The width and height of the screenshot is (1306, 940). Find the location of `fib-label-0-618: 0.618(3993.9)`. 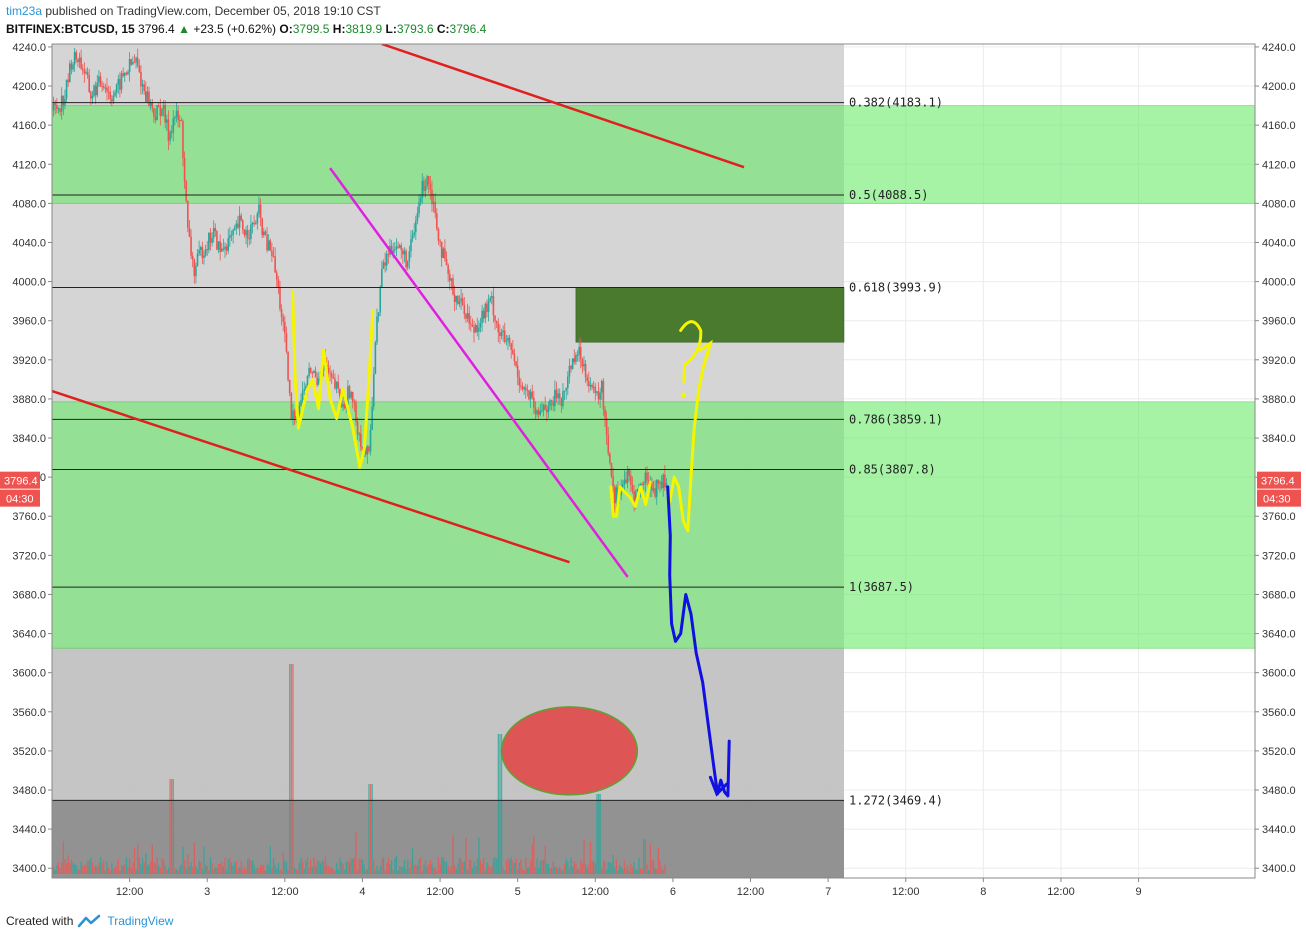

fib-label-0-618: 0.618(3993.9) is located at coordinates (896, 288).